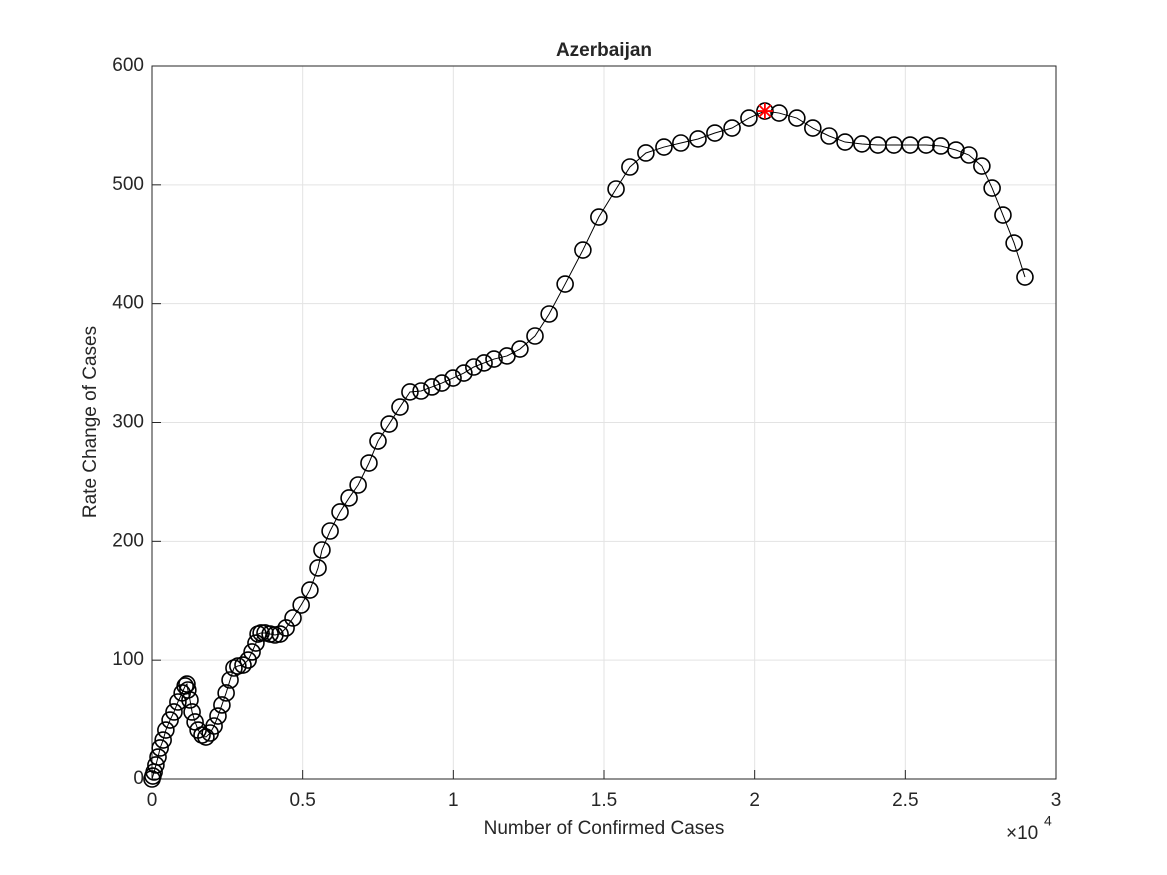 The image size is (1167, 875). I want to click on x-tick-label: 3, so click(1056, 800).